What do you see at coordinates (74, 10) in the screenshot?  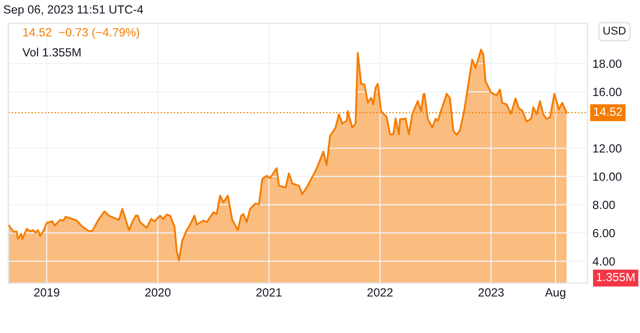 I see `chart-title: Sep 06, 2023 11:51 UTC-4` at bounding box center [74, 10].